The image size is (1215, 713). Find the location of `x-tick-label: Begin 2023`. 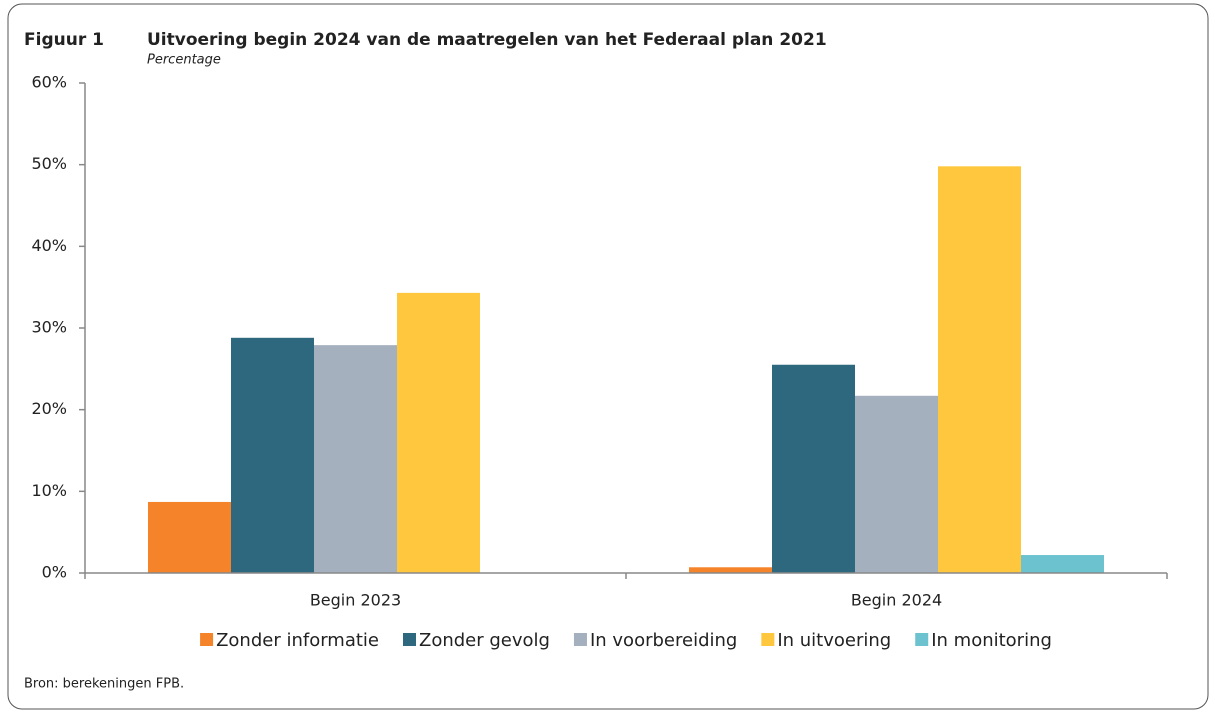

x-tick-label: Begin 2023 is located at coordinates (355, 600).